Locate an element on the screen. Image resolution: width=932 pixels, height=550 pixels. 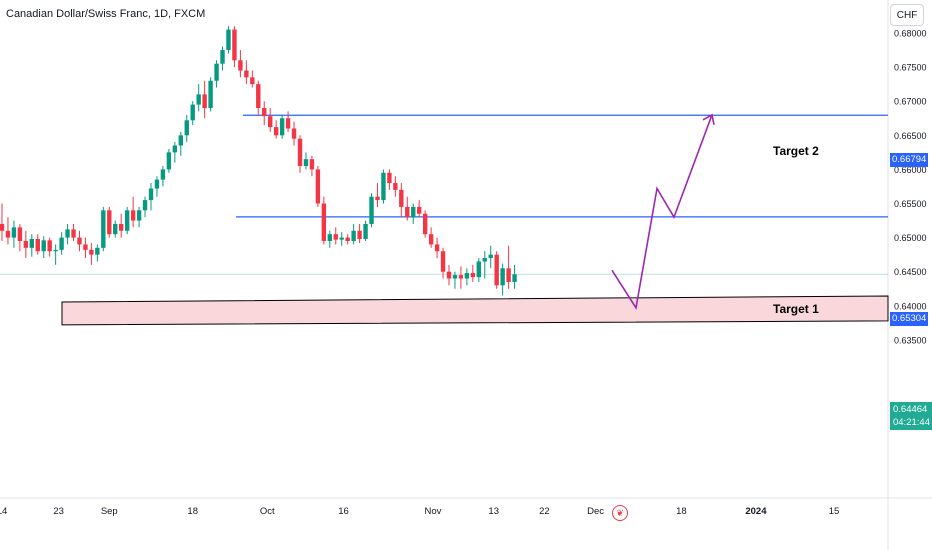
y-tick-label: 0.67500 is located at coordinates (910, 68).